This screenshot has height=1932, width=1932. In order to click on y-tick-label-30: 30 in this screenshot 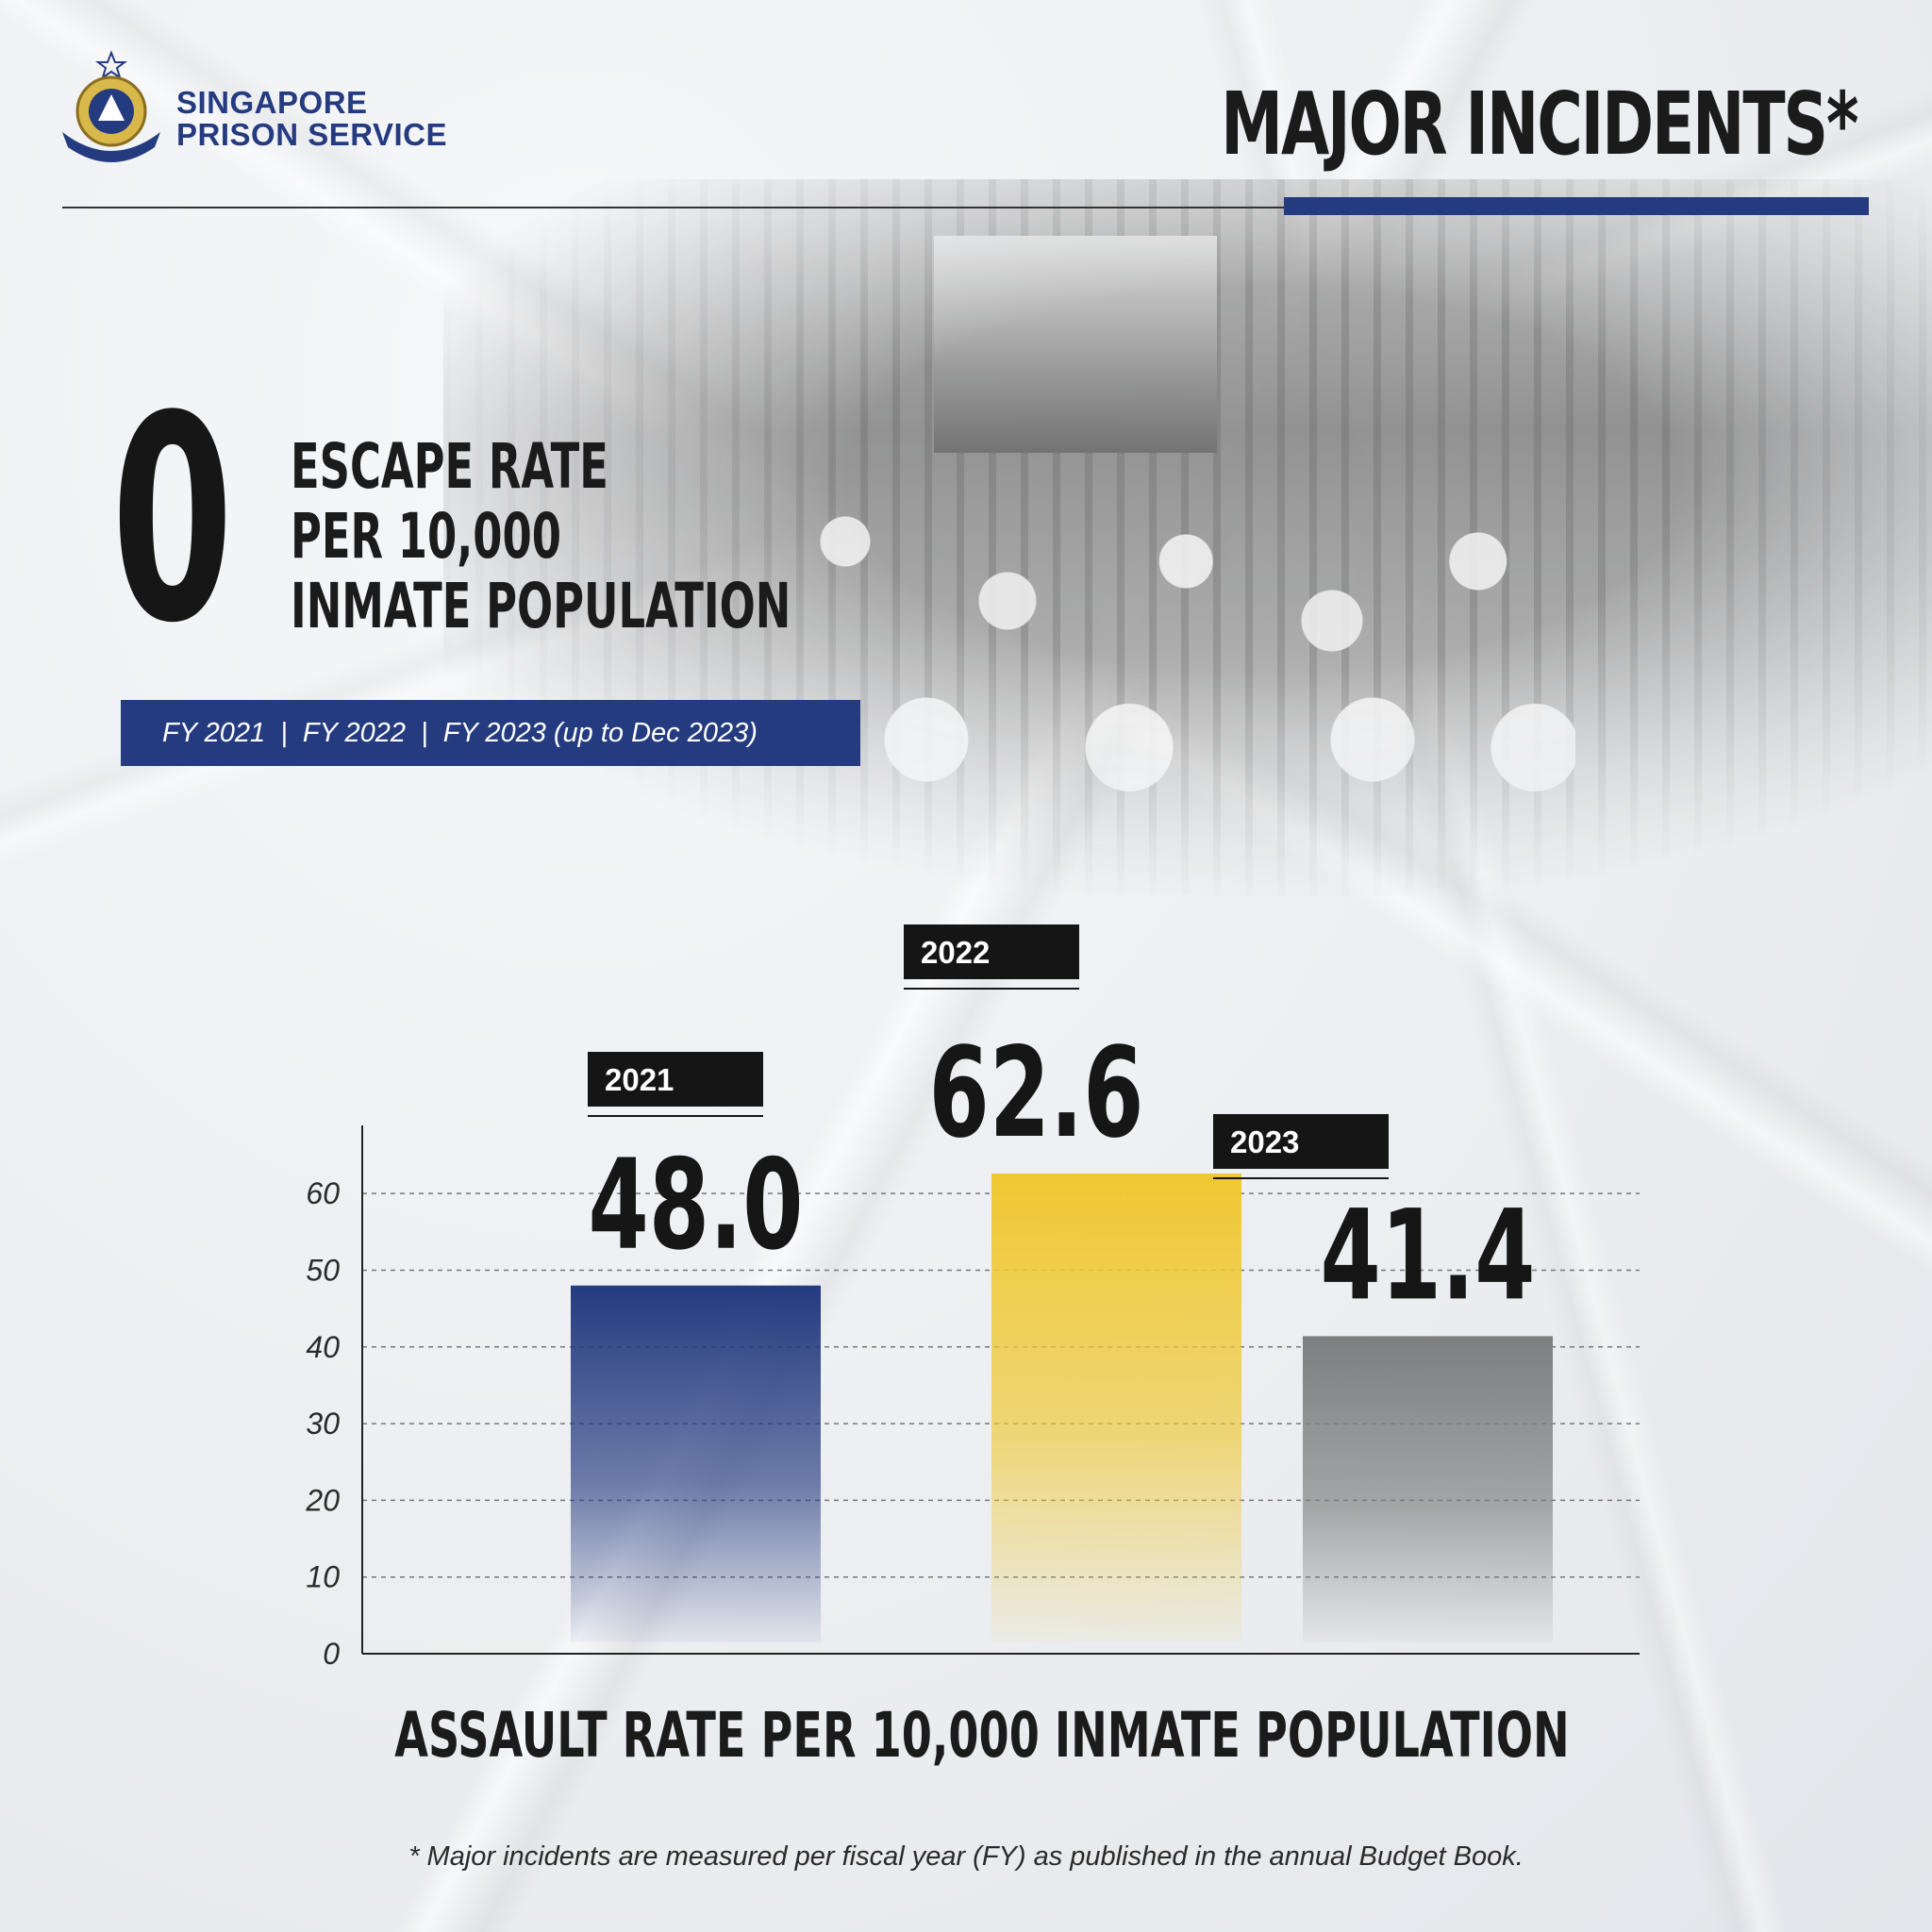, I will do `click(323, 1424)`.